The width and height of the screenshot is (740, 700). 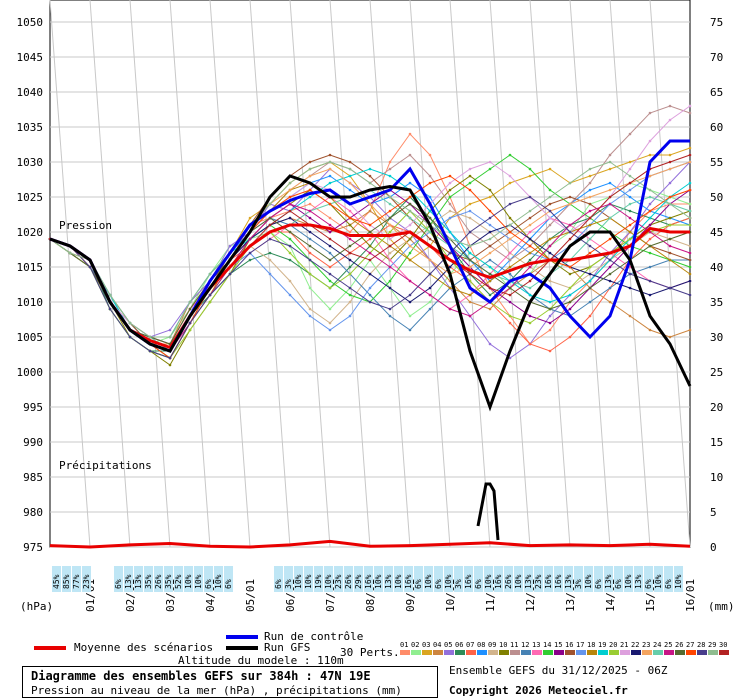 What do you see at coordinates (716, 197) in the screenshot?
I see `right-tick-label: 50` at bounding box center [716, 197].